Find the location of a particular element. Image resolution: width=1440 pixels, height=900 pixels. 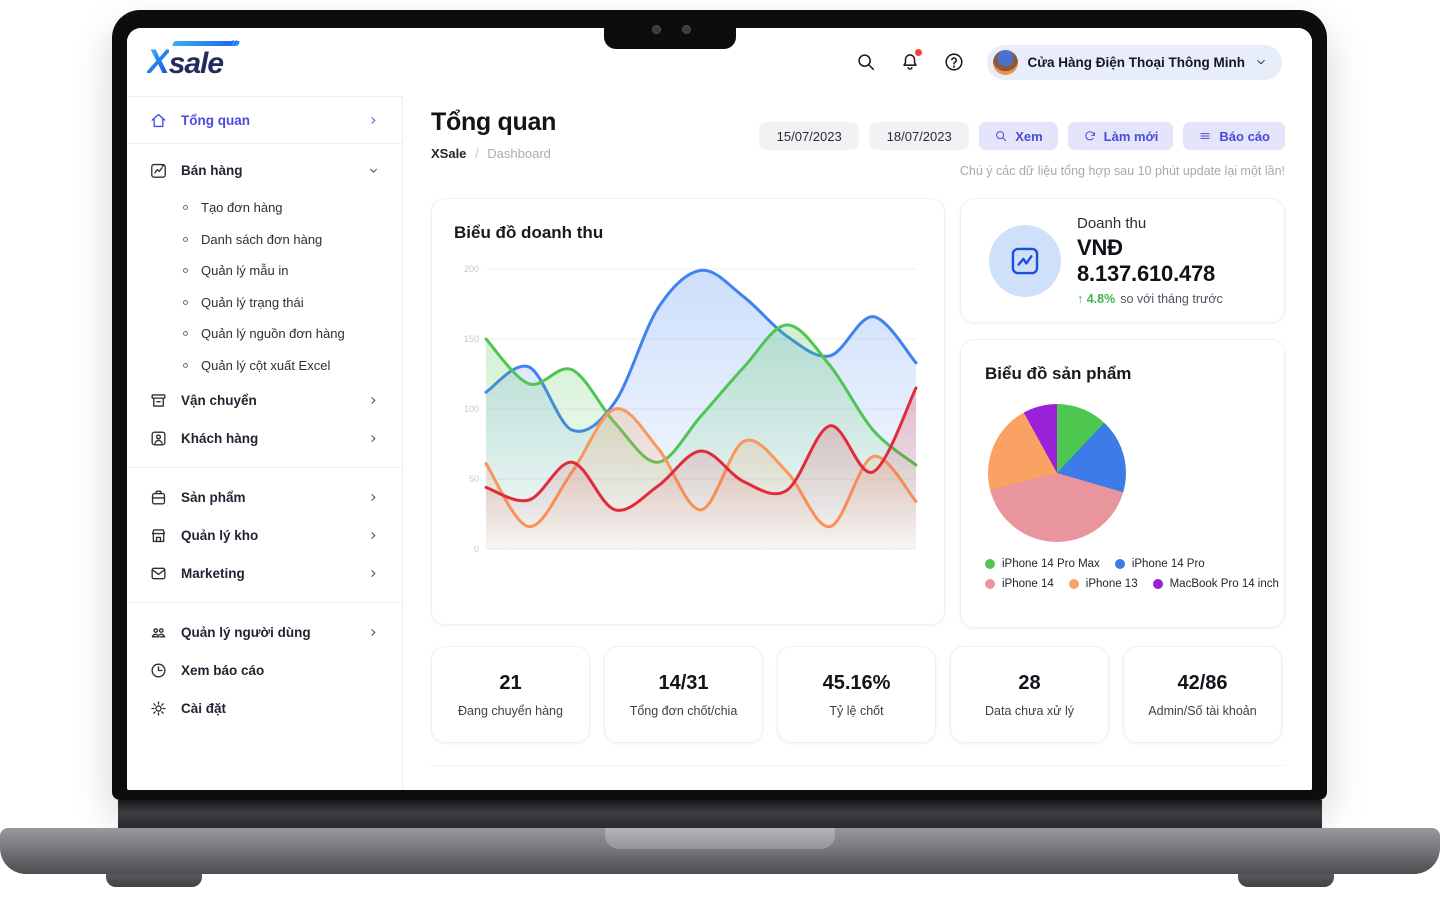

refresh-icon is located at coordinates (1090, 136).